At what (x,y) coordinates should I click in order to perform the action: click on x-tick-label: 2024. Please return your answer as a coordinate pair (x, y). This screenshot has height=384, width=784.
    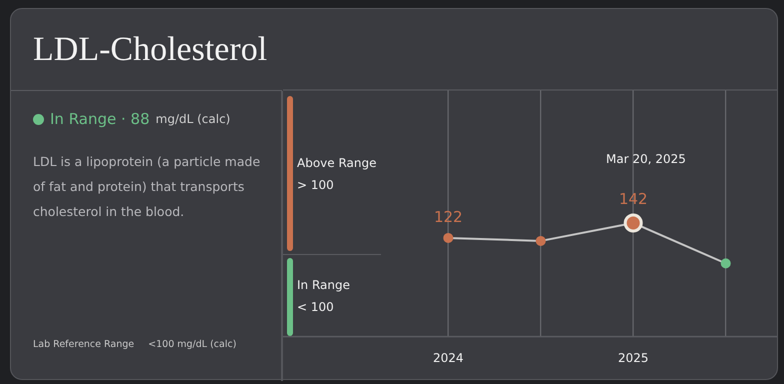
    Looking at the image, I should click on (448, 357).